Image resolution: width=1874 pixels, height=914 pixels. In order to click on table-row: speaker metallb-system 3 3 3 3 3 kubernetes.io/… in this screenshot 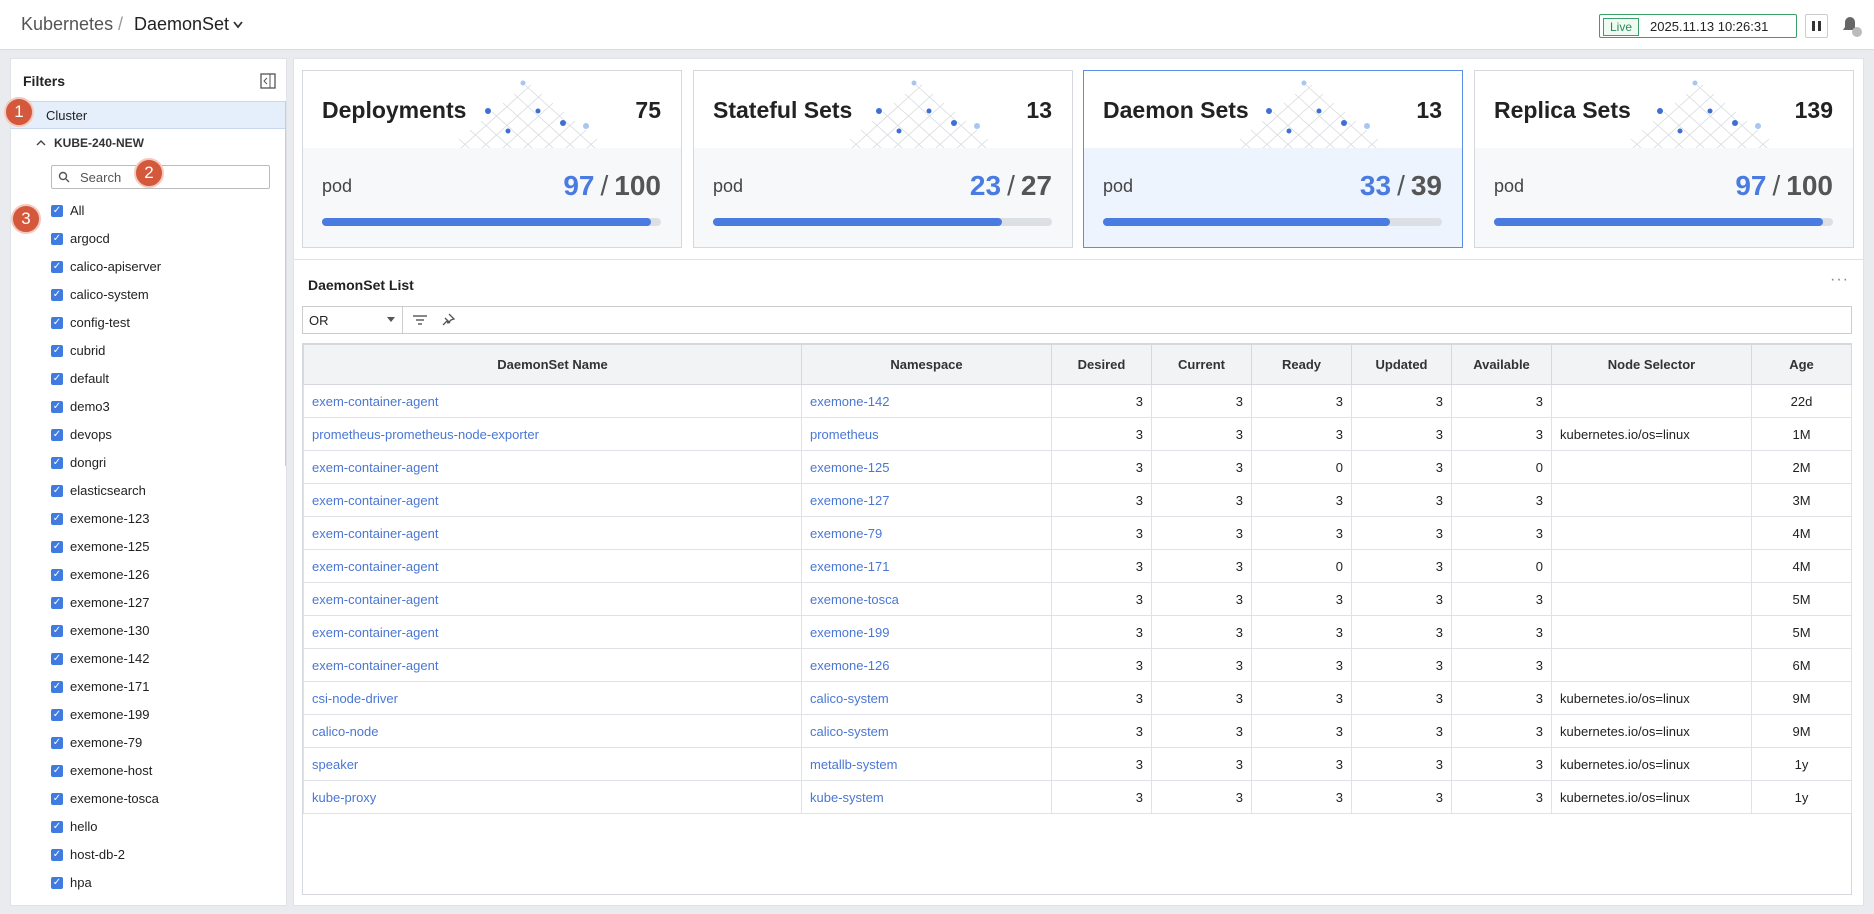, I will do `click(1077, 764)`.